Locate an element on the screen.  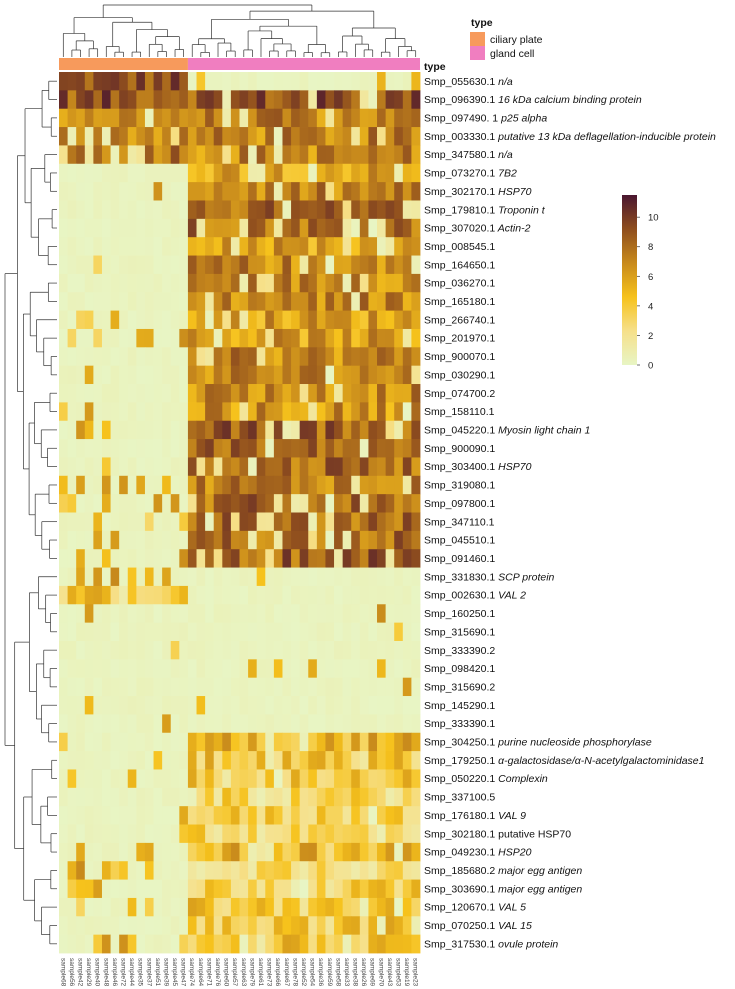
gene-id: Smp_302180.1 is located at coordinates (459, 834).